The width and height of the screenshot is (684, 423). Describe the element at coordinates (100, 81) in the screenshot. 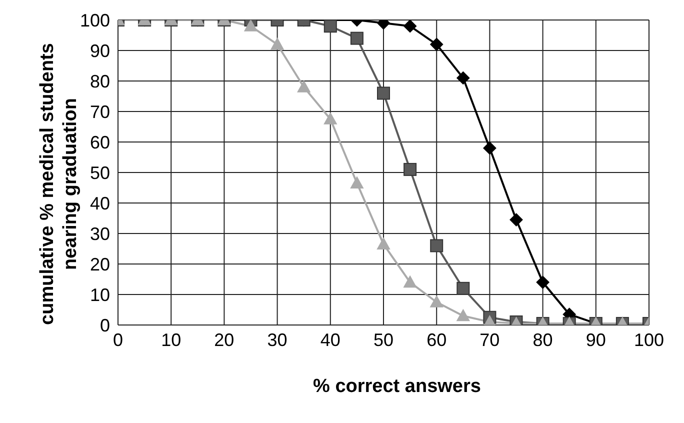

I see `y-tick-label: 80` at that location.